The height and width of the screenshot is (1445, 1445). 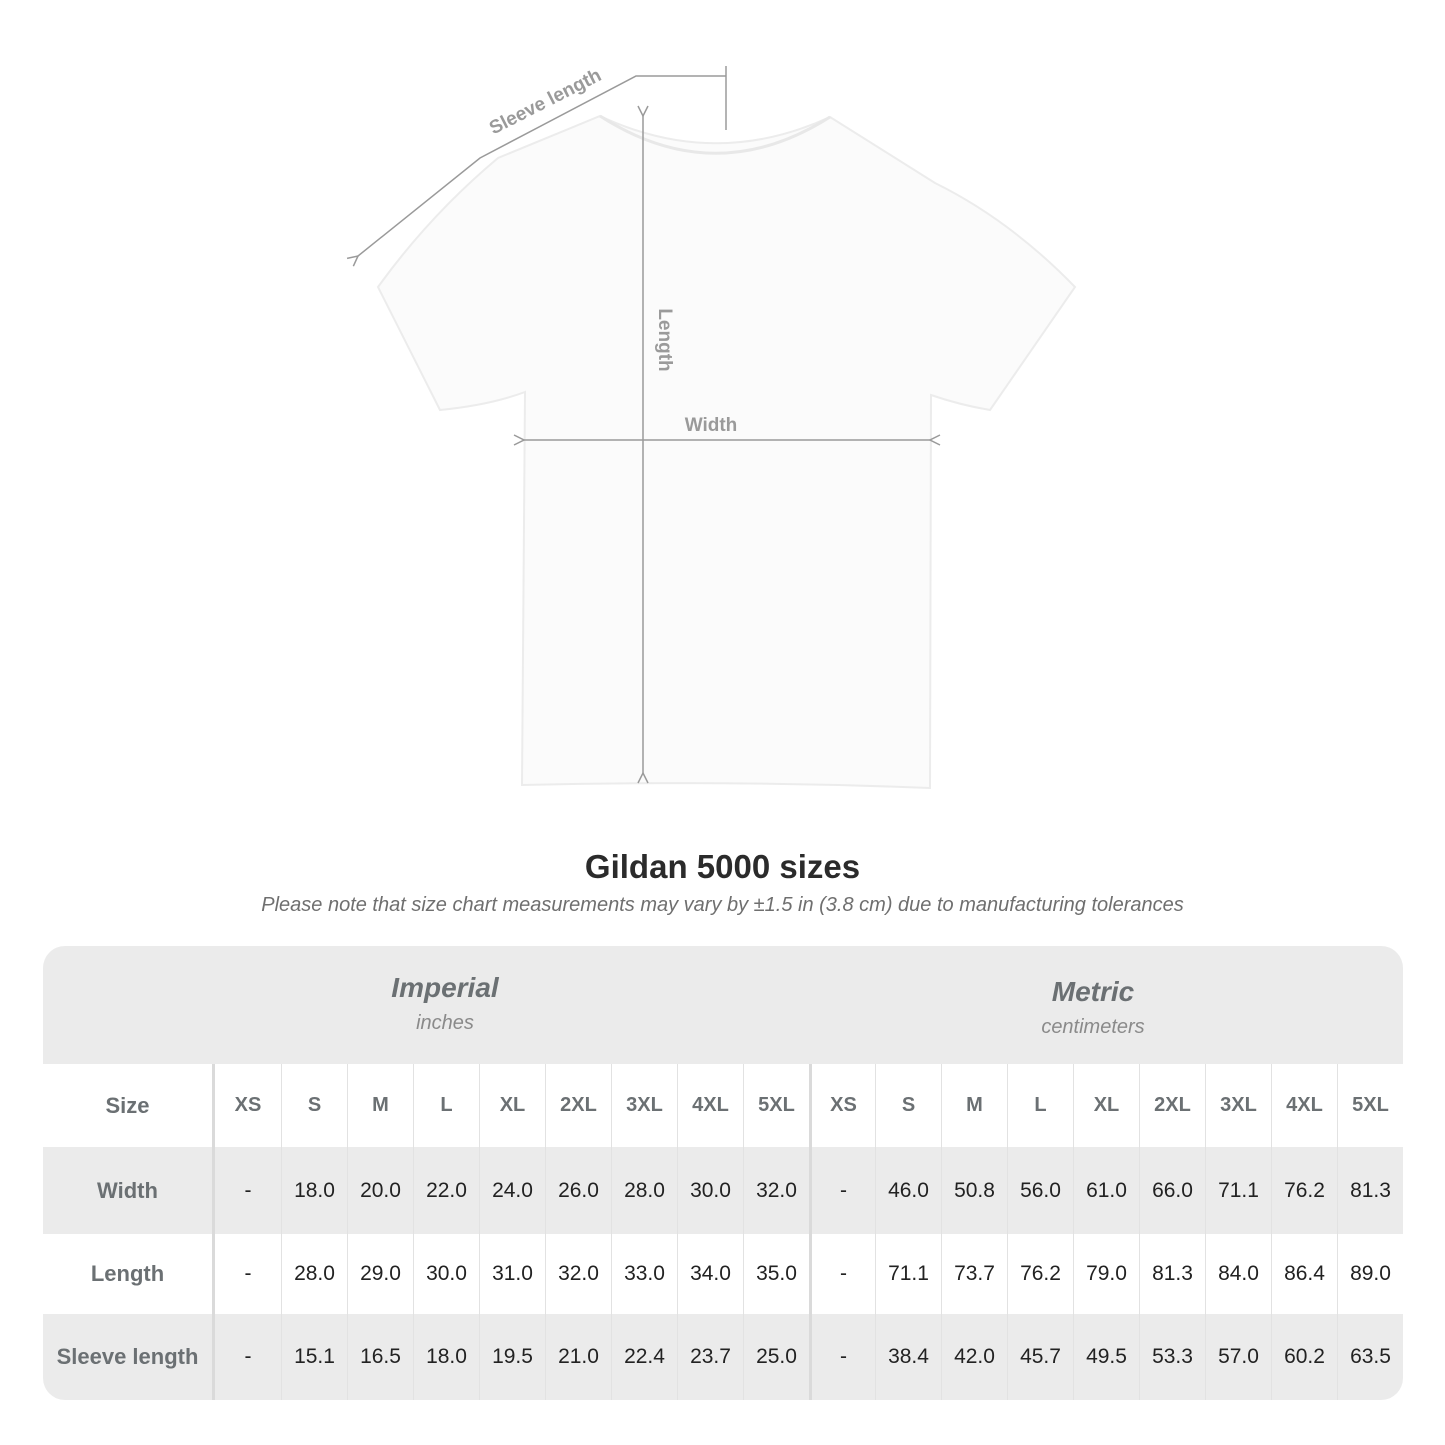 What do you see at coordinates (380, 1274) in the screenshot?
I see `imperial-value-cell: 29.0` at bounding box center [380, 1274].